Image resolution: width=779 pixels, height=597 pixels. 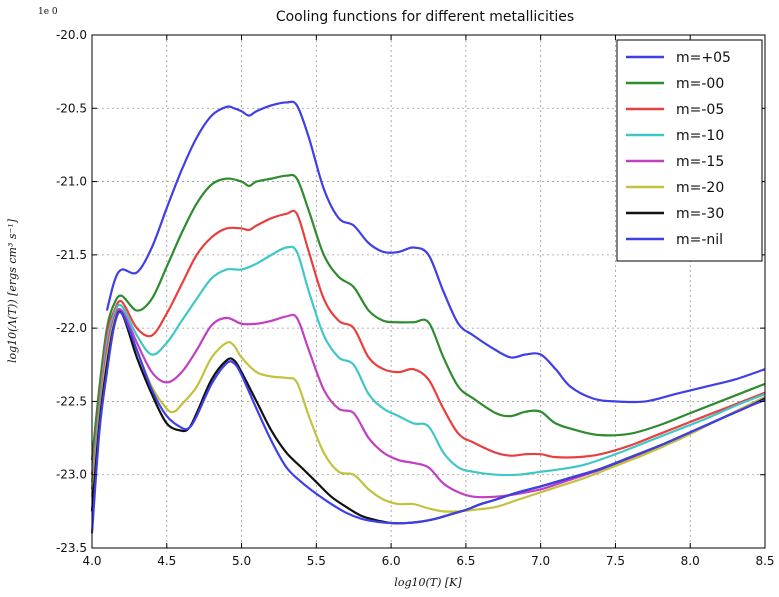 I want to click on y-tick-label: -23.5, so click(x=71, y=548).